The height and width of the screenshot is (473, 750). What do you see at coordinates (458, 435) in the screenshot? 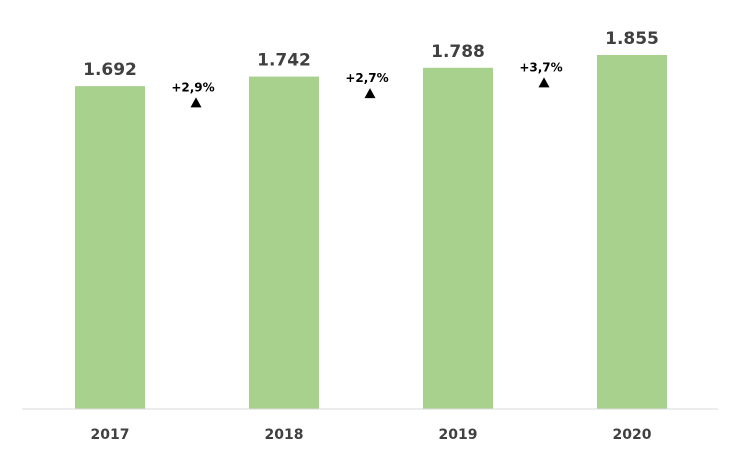
I see `x-tick-label-2019: 2019` at bounding box center [458, 435].